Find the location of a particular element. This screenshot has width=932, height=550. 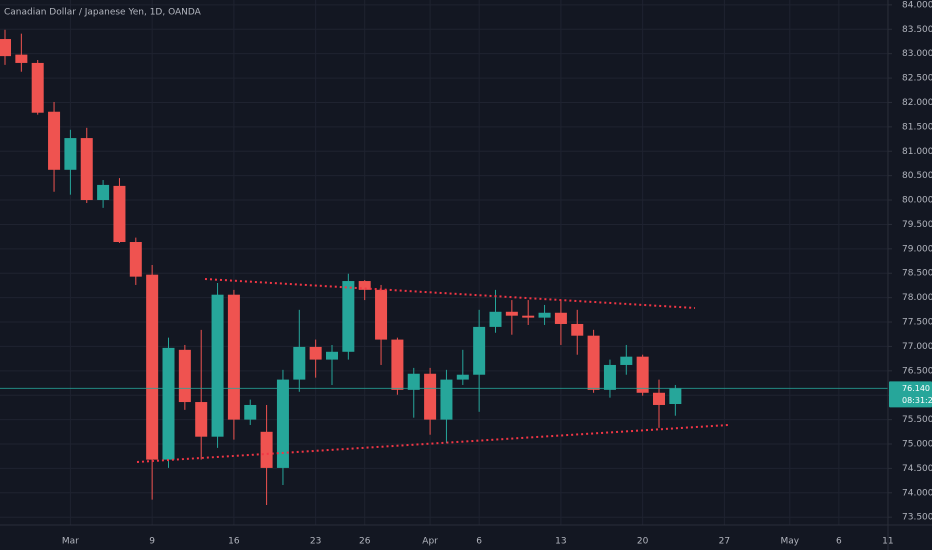

y-tick-label: 75.000 is located at coordinates (917, 445).